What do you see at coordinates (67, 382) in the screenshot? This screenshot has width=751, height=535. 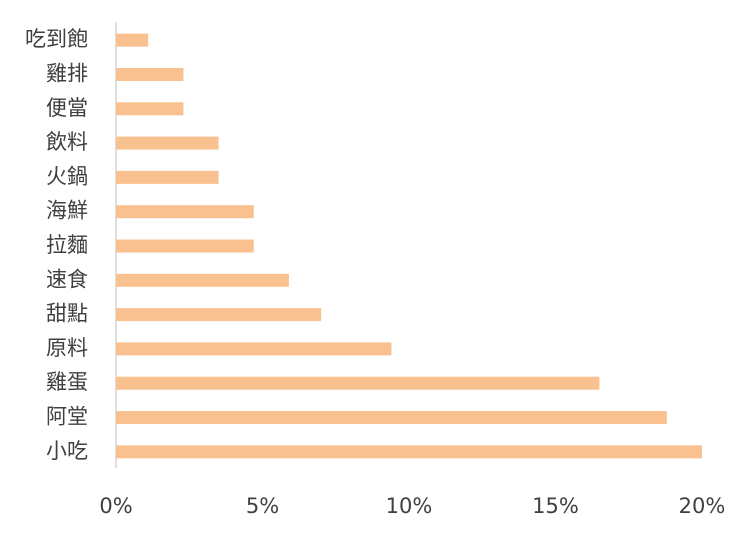 I see `y-tick-label: 雞蛋` at bounding box center [67, 382].